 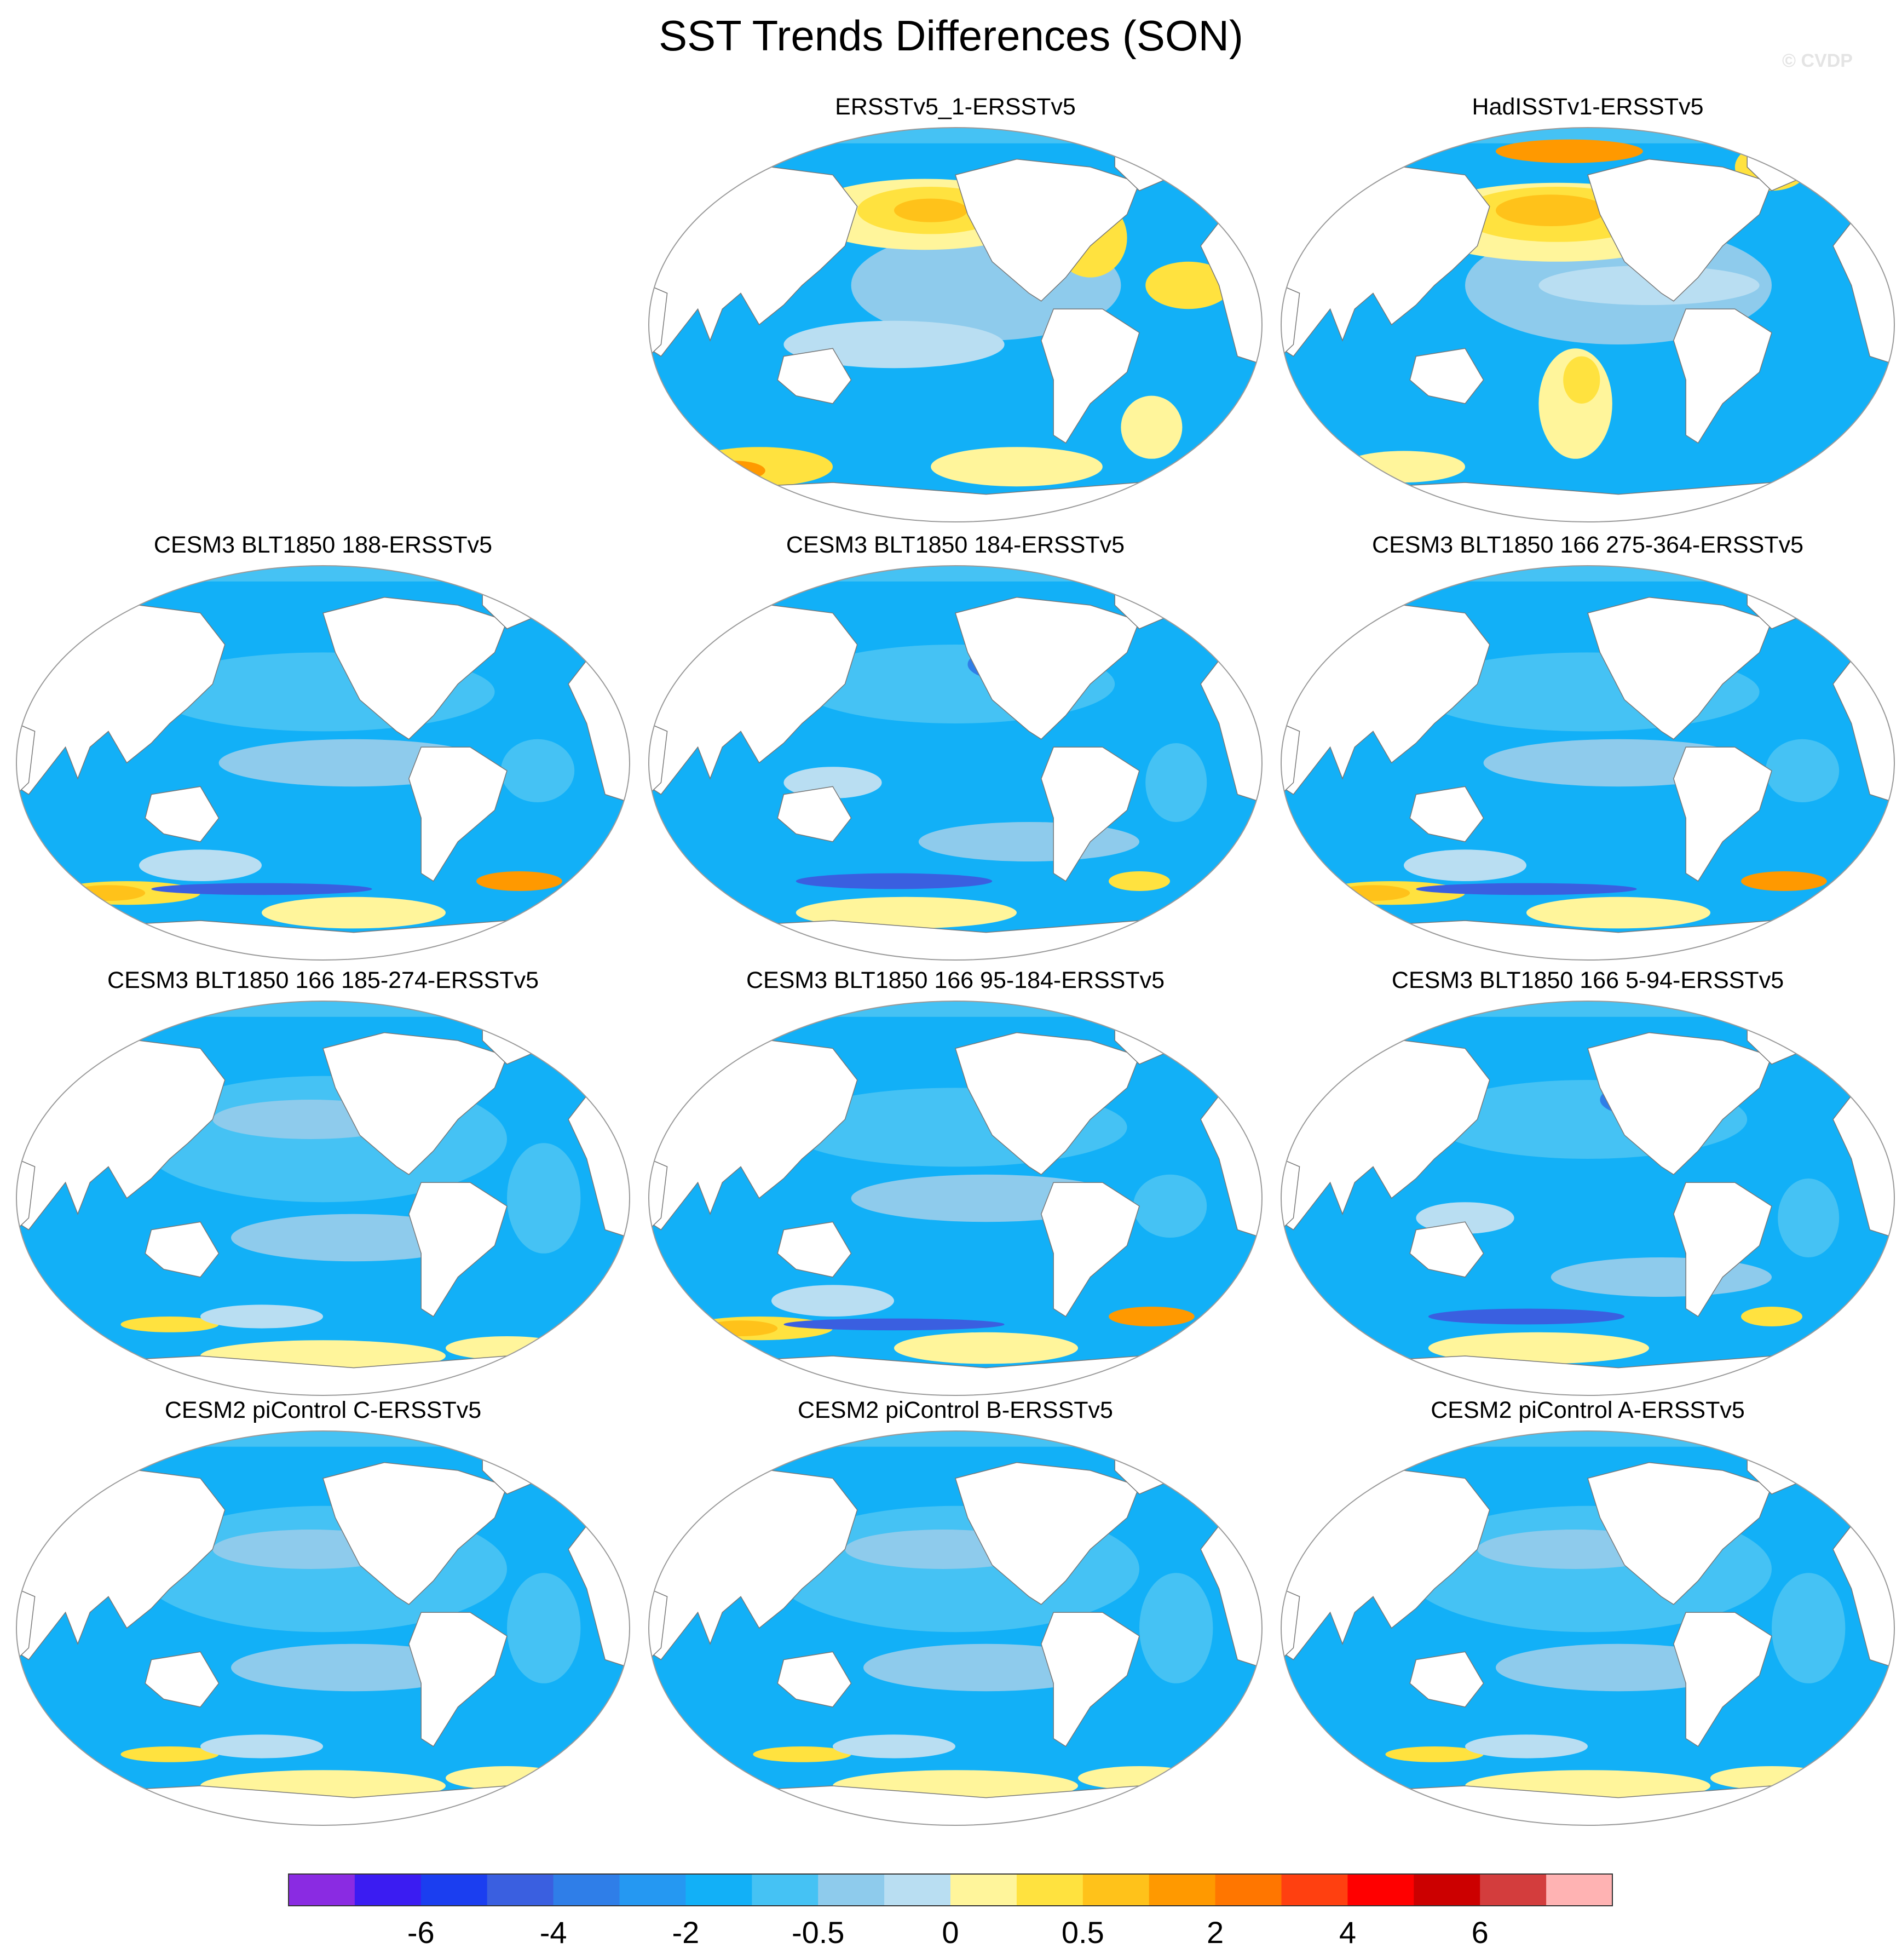 I want to click on map-panel: CESM3 BLT1850 166 5-94-ERSSTv5, so click(x=1588, y=1183).